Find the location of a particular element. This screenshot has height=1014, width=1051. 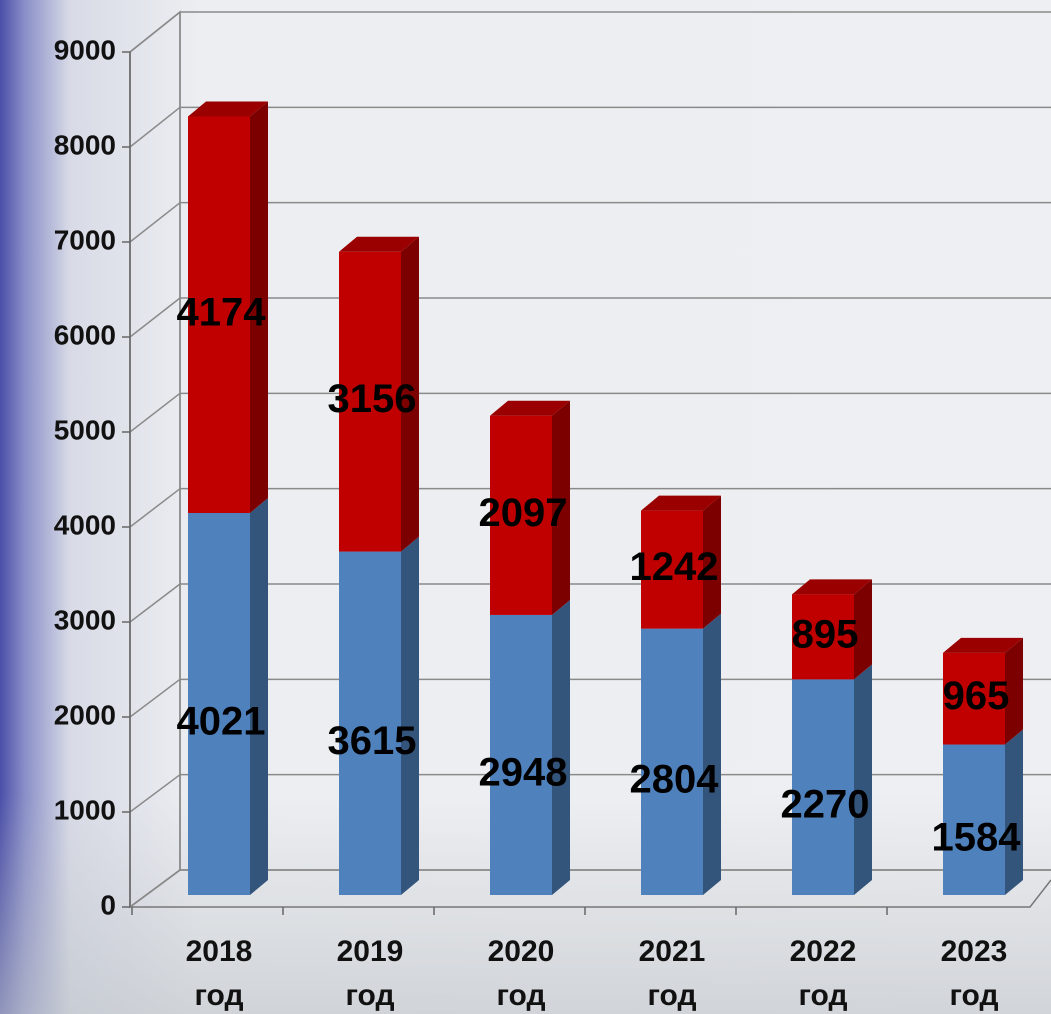

x-tick-label: 2022 год is located at coordinates (823, 973).